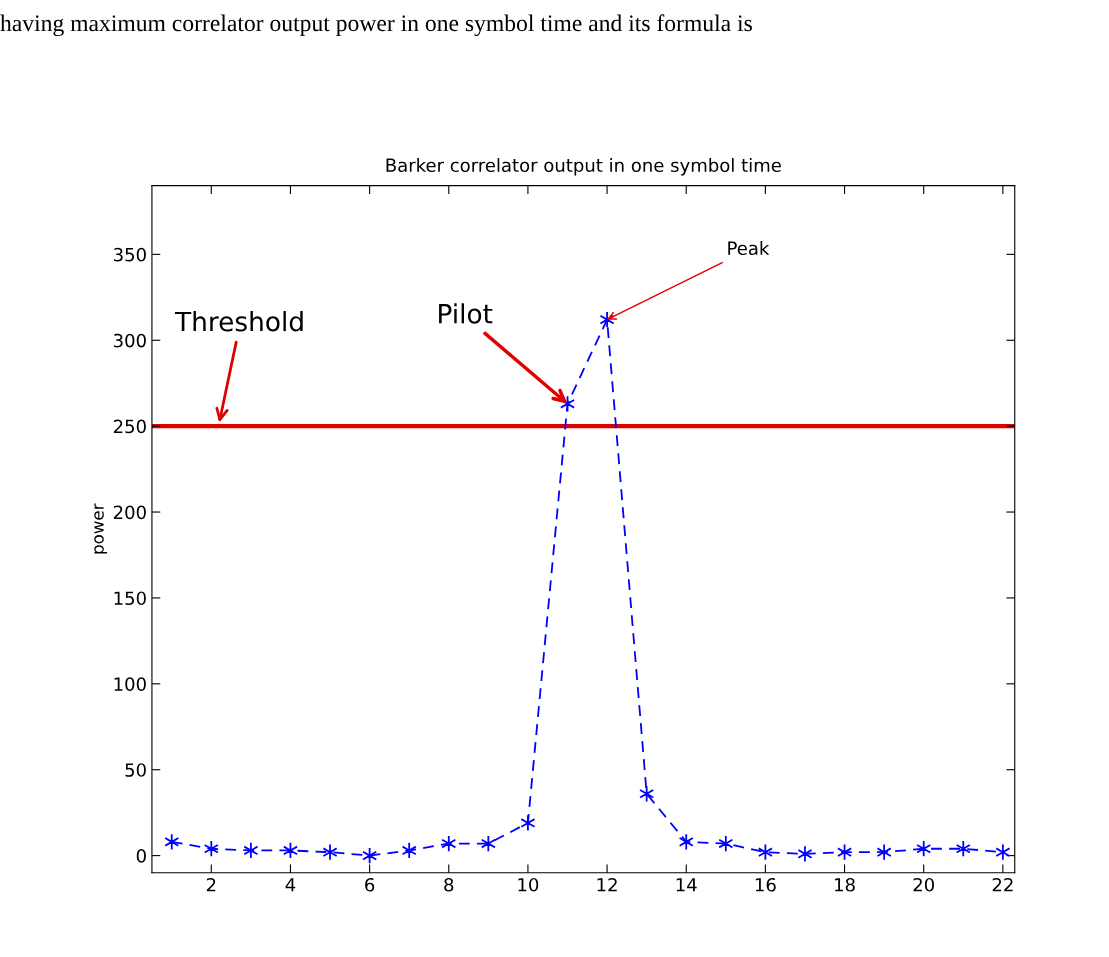  Describe the element at coordinates (238, 321) in the screenshot. I see `annotation: Threshold` at that location.